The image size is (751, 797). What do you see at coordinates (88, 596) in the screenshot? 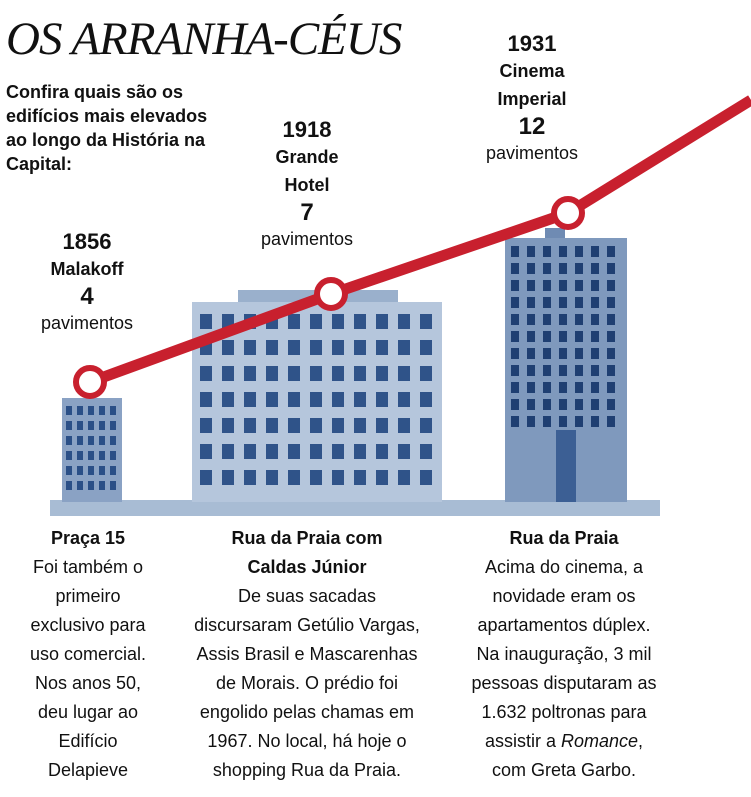
I see `caption-line: primeiro` at bounding box center [88, 596].